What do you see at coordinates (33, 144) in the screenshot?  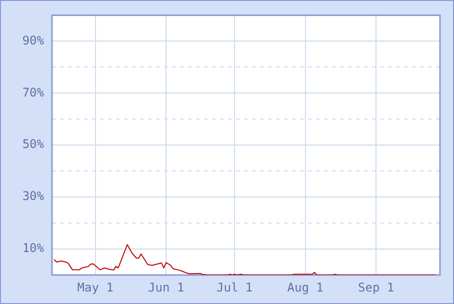 I see `y-tick-label: 50%` at bounding box center [33, 144].